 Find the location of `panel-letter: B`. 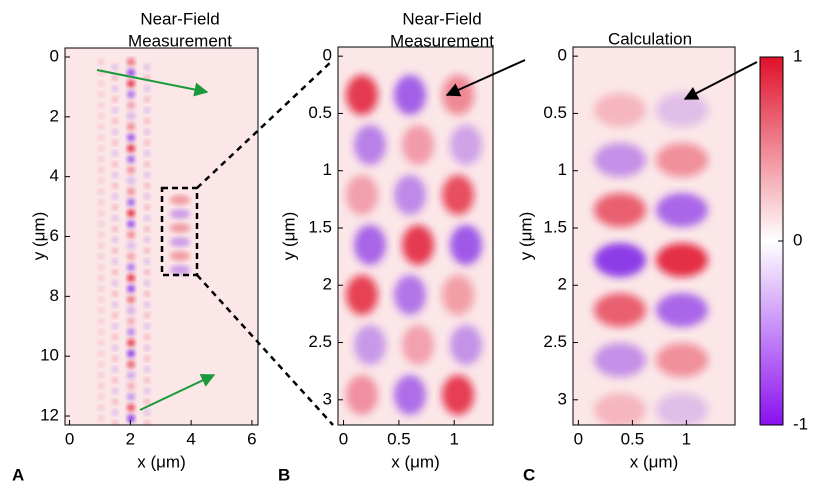

panel-letter: B is located at coordinates (284, 474).